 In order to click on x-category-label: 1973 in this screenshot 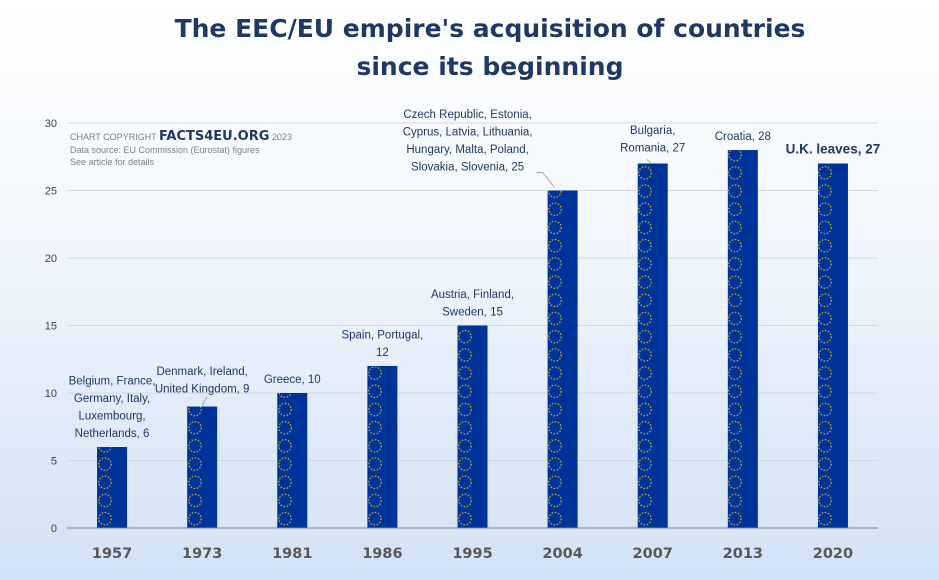, I will do `click(202, 554)`.